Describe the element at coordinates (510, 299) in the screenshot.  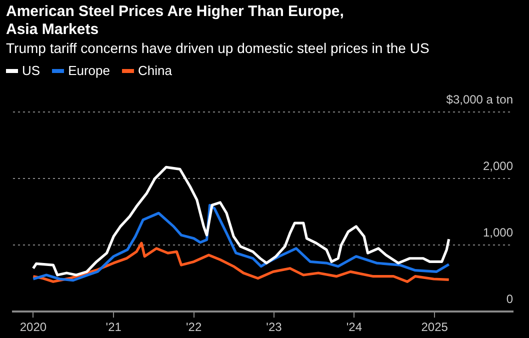
I see `y-tick-label: 0` at that location.